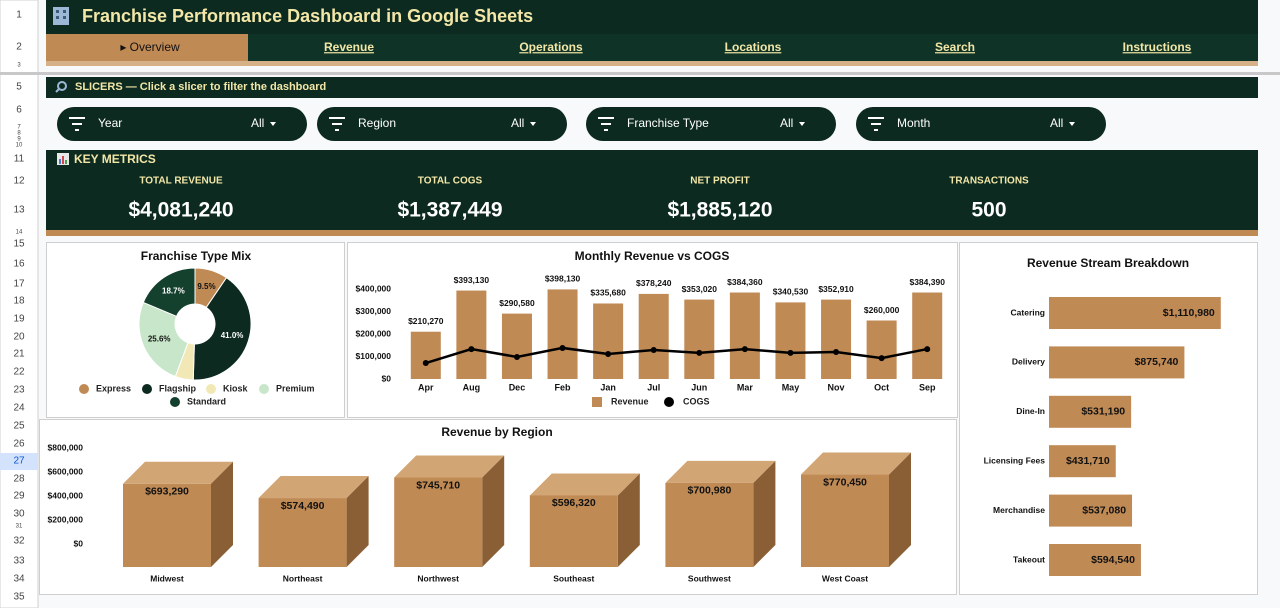 This screenshot has width=1280, height=608. I want to click on chart-title: Revenue by Region, so click(496, 432).